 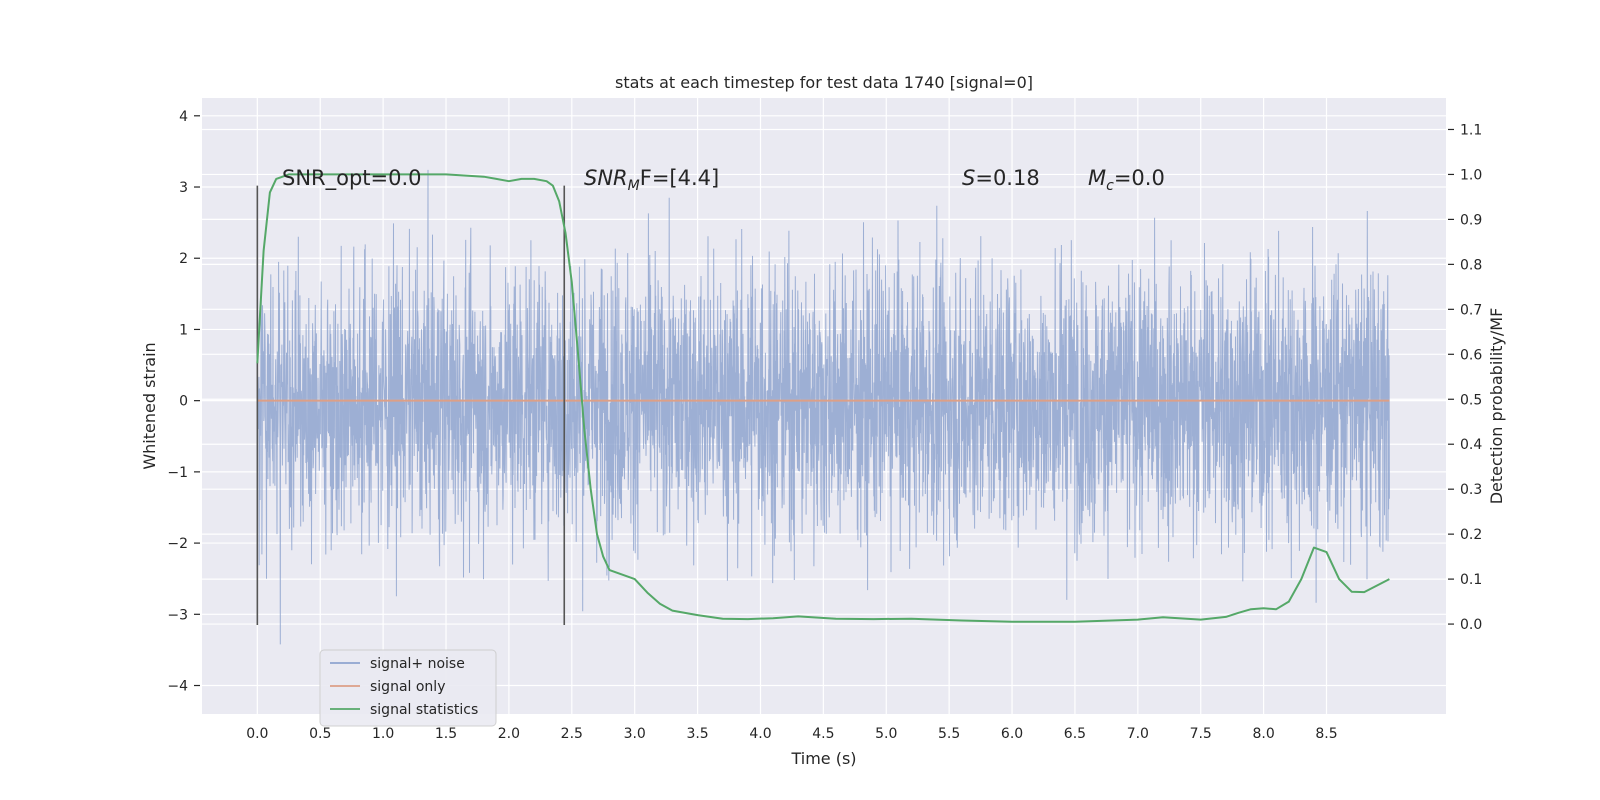 I want to click on annotation-snr-mf: SNRMF=[4.4], so click(x=651, y=180).